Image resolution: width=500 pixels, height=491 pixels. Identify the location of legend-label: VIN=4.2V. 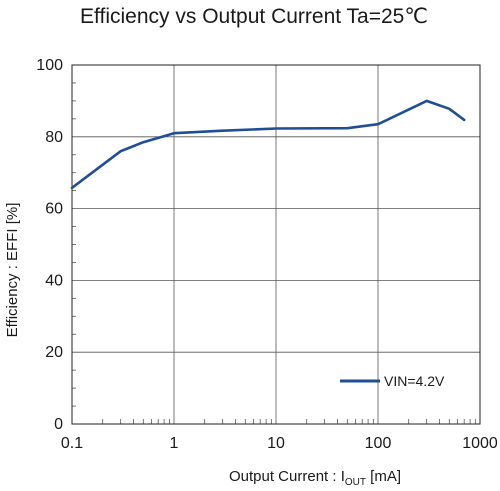
(414, 381).